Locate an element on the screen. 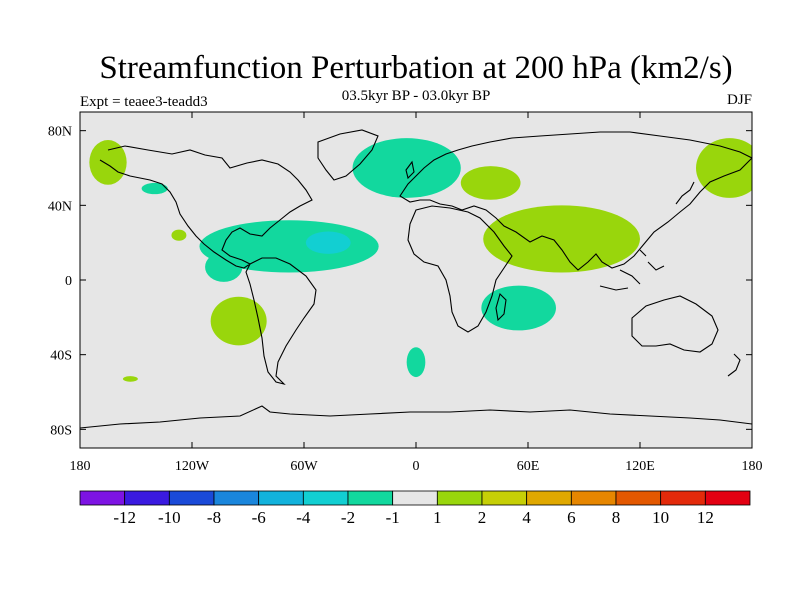 The width and height of the screenshot is (800, 600). season-label: DJF is located at coordinates (739, 100).